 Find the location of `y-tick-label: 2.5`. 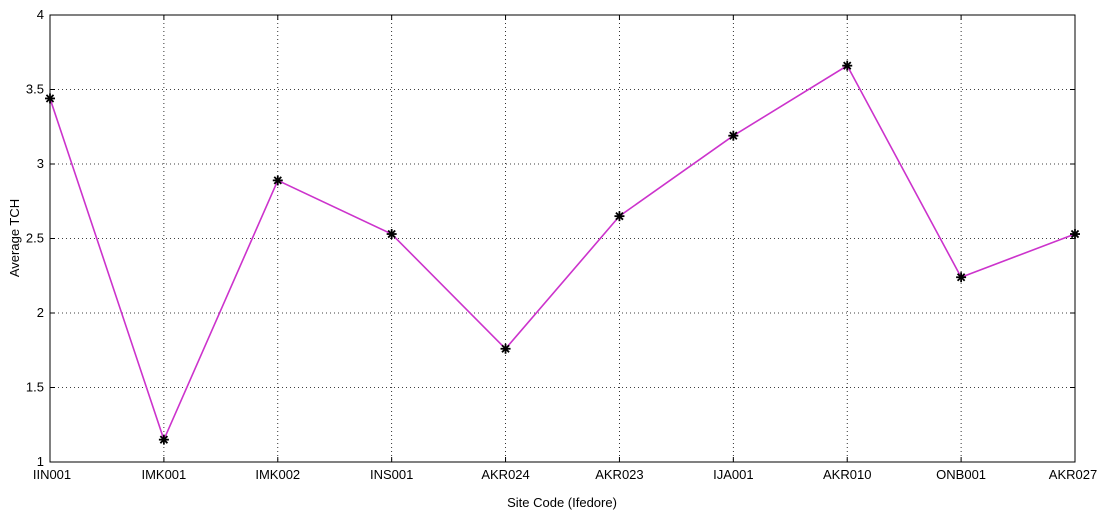

y-tick-label: 2.5 is located at coordinates (35, 238).